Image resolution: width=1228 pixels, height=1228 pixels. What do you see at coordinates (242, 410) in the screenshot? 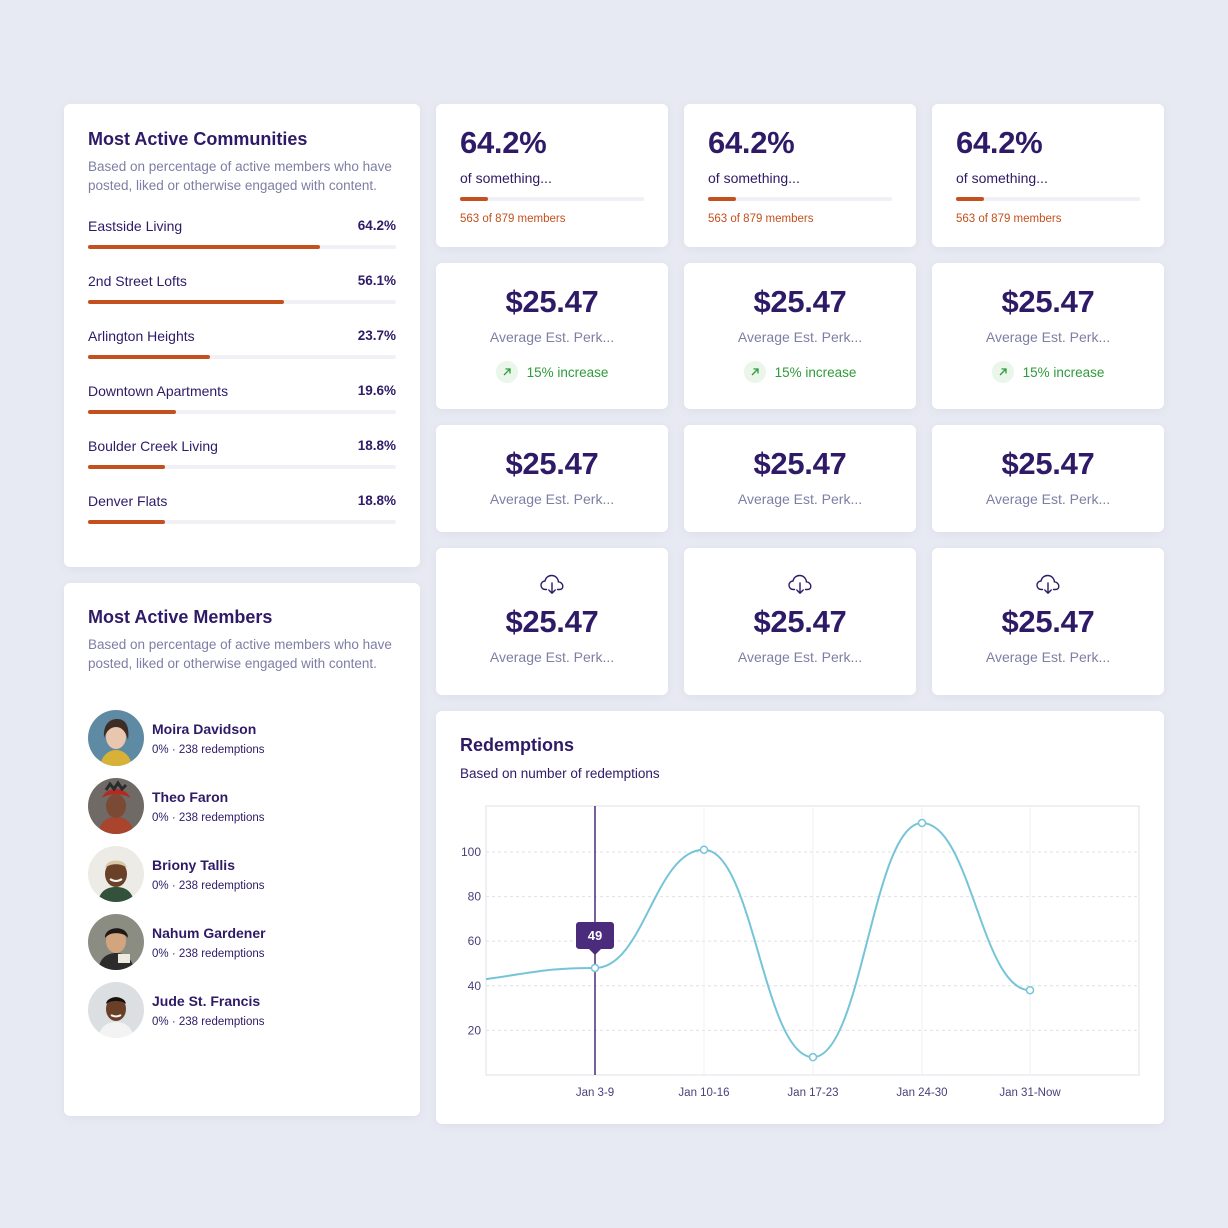
I see `community-row: Downtown Apartments 19.6%` at bounding box center [242, 410].